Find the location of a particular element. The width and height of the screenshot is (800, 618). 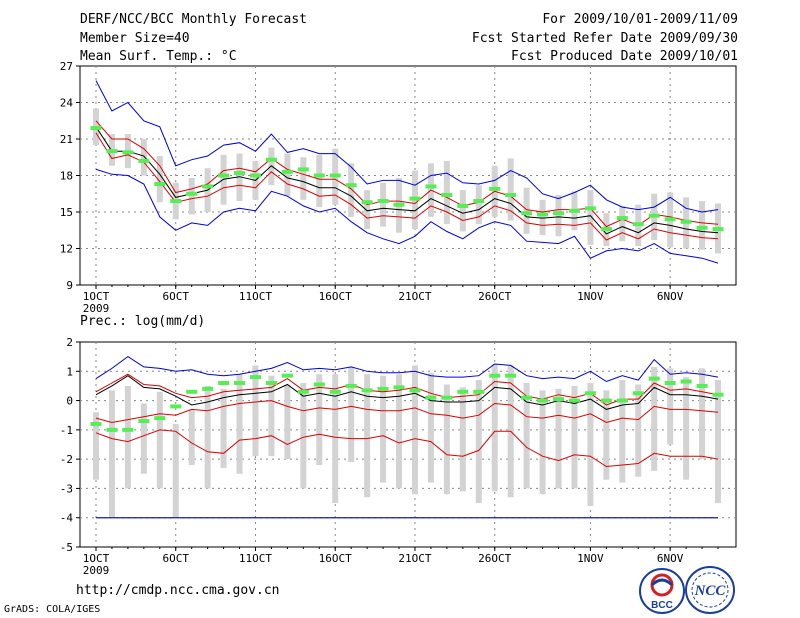

forecast-period: For 2009/10/01-2009/11/09 is located at coordinates (640, 19).